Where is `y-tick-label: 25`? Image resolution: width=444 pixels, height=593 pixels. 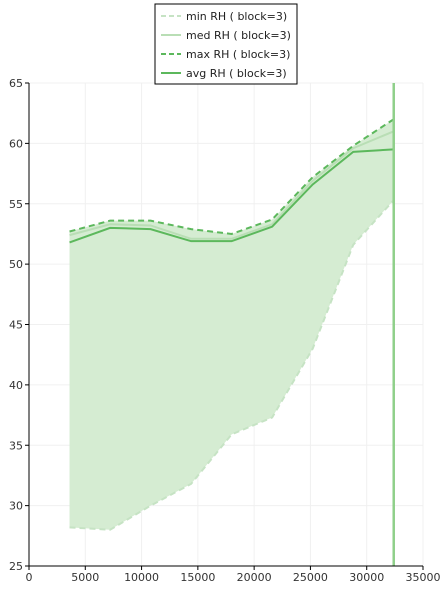 y-tick-label: 25 is located at coordinates (16, 566).